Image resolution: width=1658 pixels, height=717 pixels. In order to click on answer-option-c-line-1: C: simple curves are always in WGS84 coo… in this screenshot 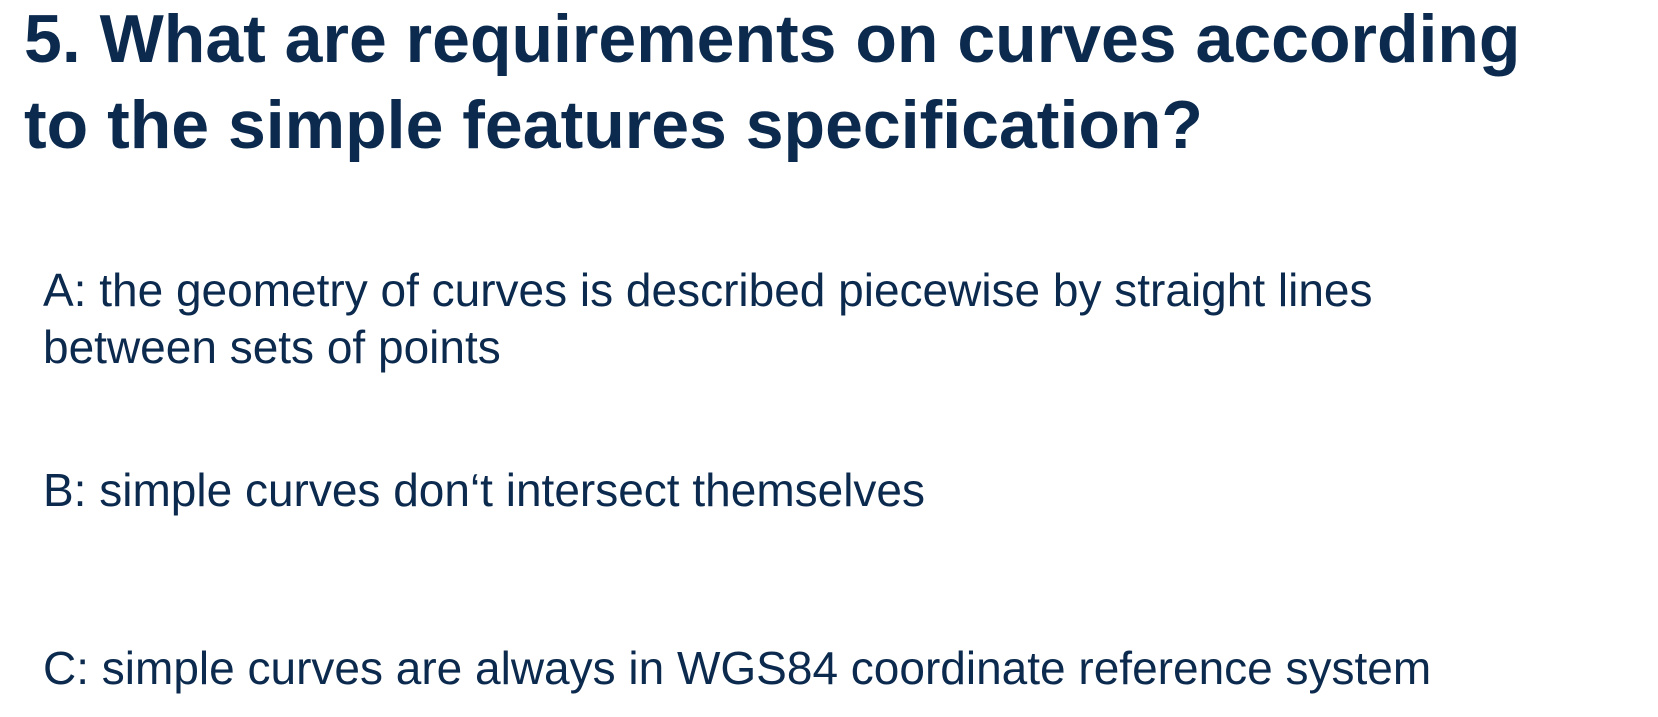, I will do `click(737, 668)`.